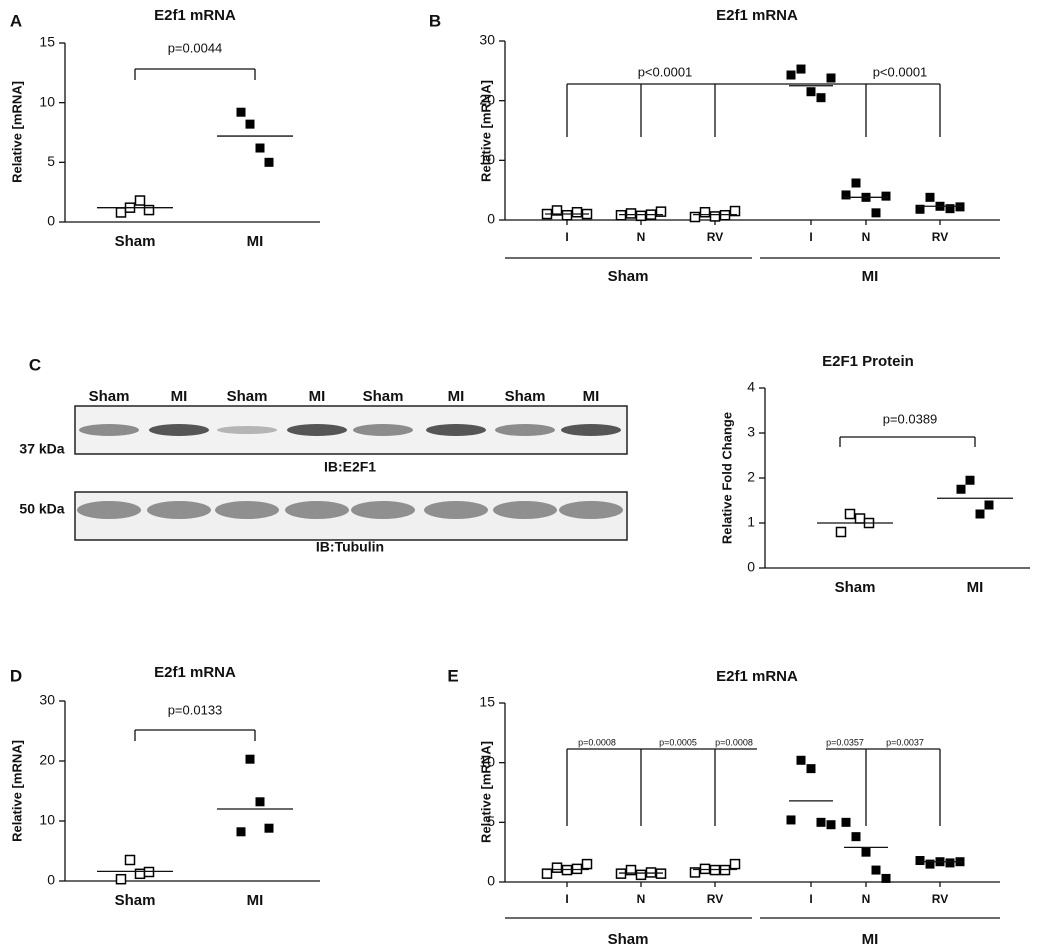 The image size is (1050, 950). Describe the element at coordinates (751, 522) in the screenshot. I see `y-tick-label: 1` at that location.